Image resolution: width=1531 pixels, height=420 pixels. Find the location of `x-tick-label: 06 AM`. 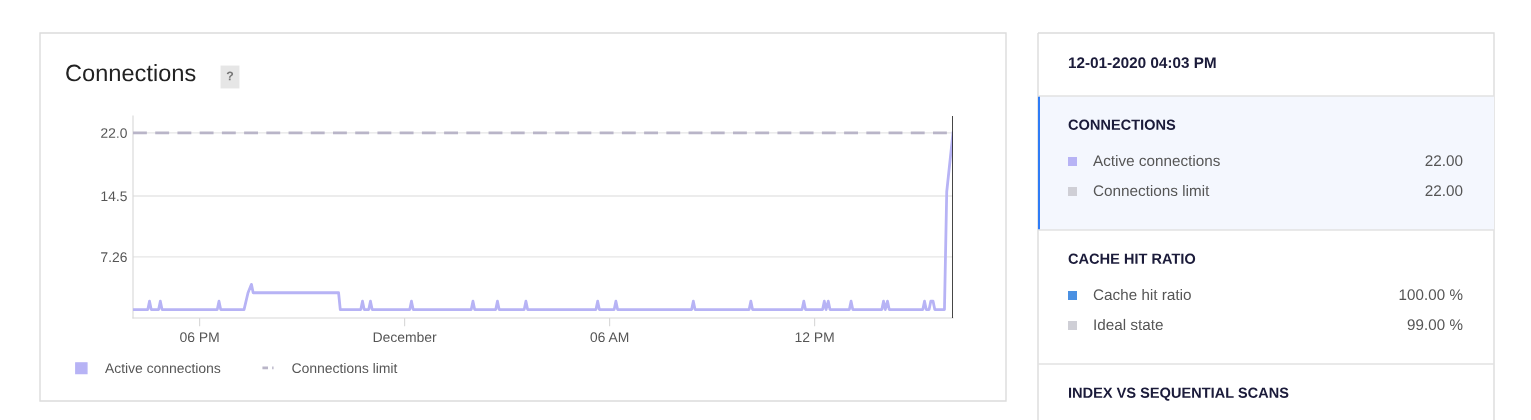

x-tick-label: 06 AM is located at coordinates (609, 337).